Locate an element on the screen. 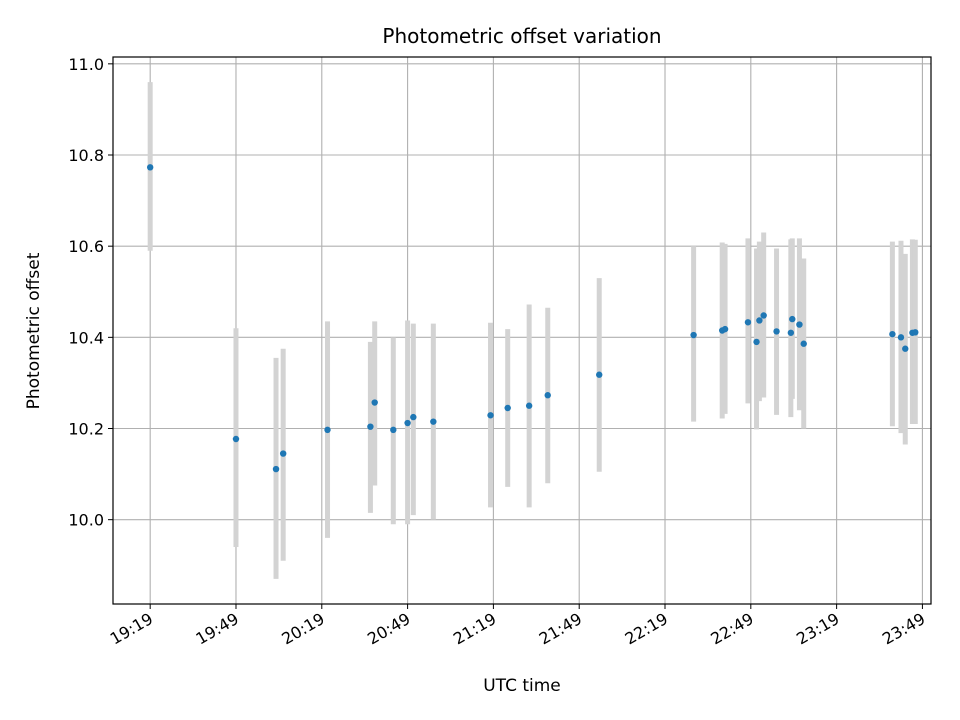 The height and width of the screenshot is (720, 960). x-tick-label: 22:49 is located at coordinates (731, 629).